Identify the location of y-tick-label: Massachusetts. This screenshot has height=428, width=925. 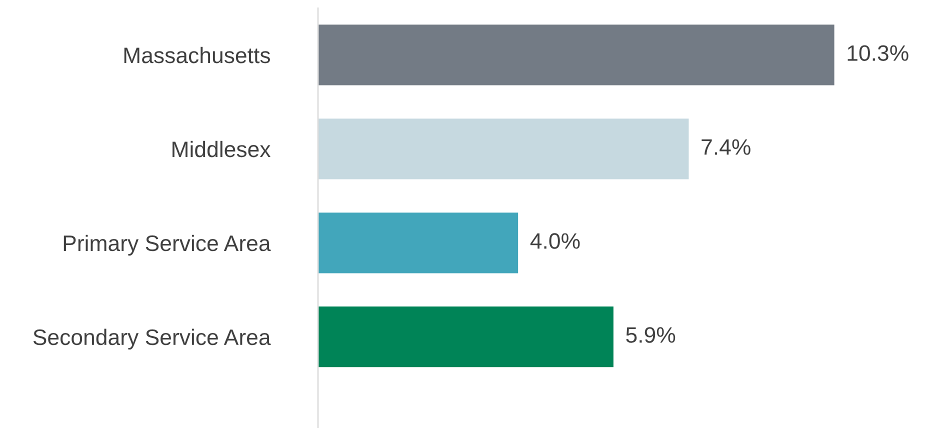
(197, 55).